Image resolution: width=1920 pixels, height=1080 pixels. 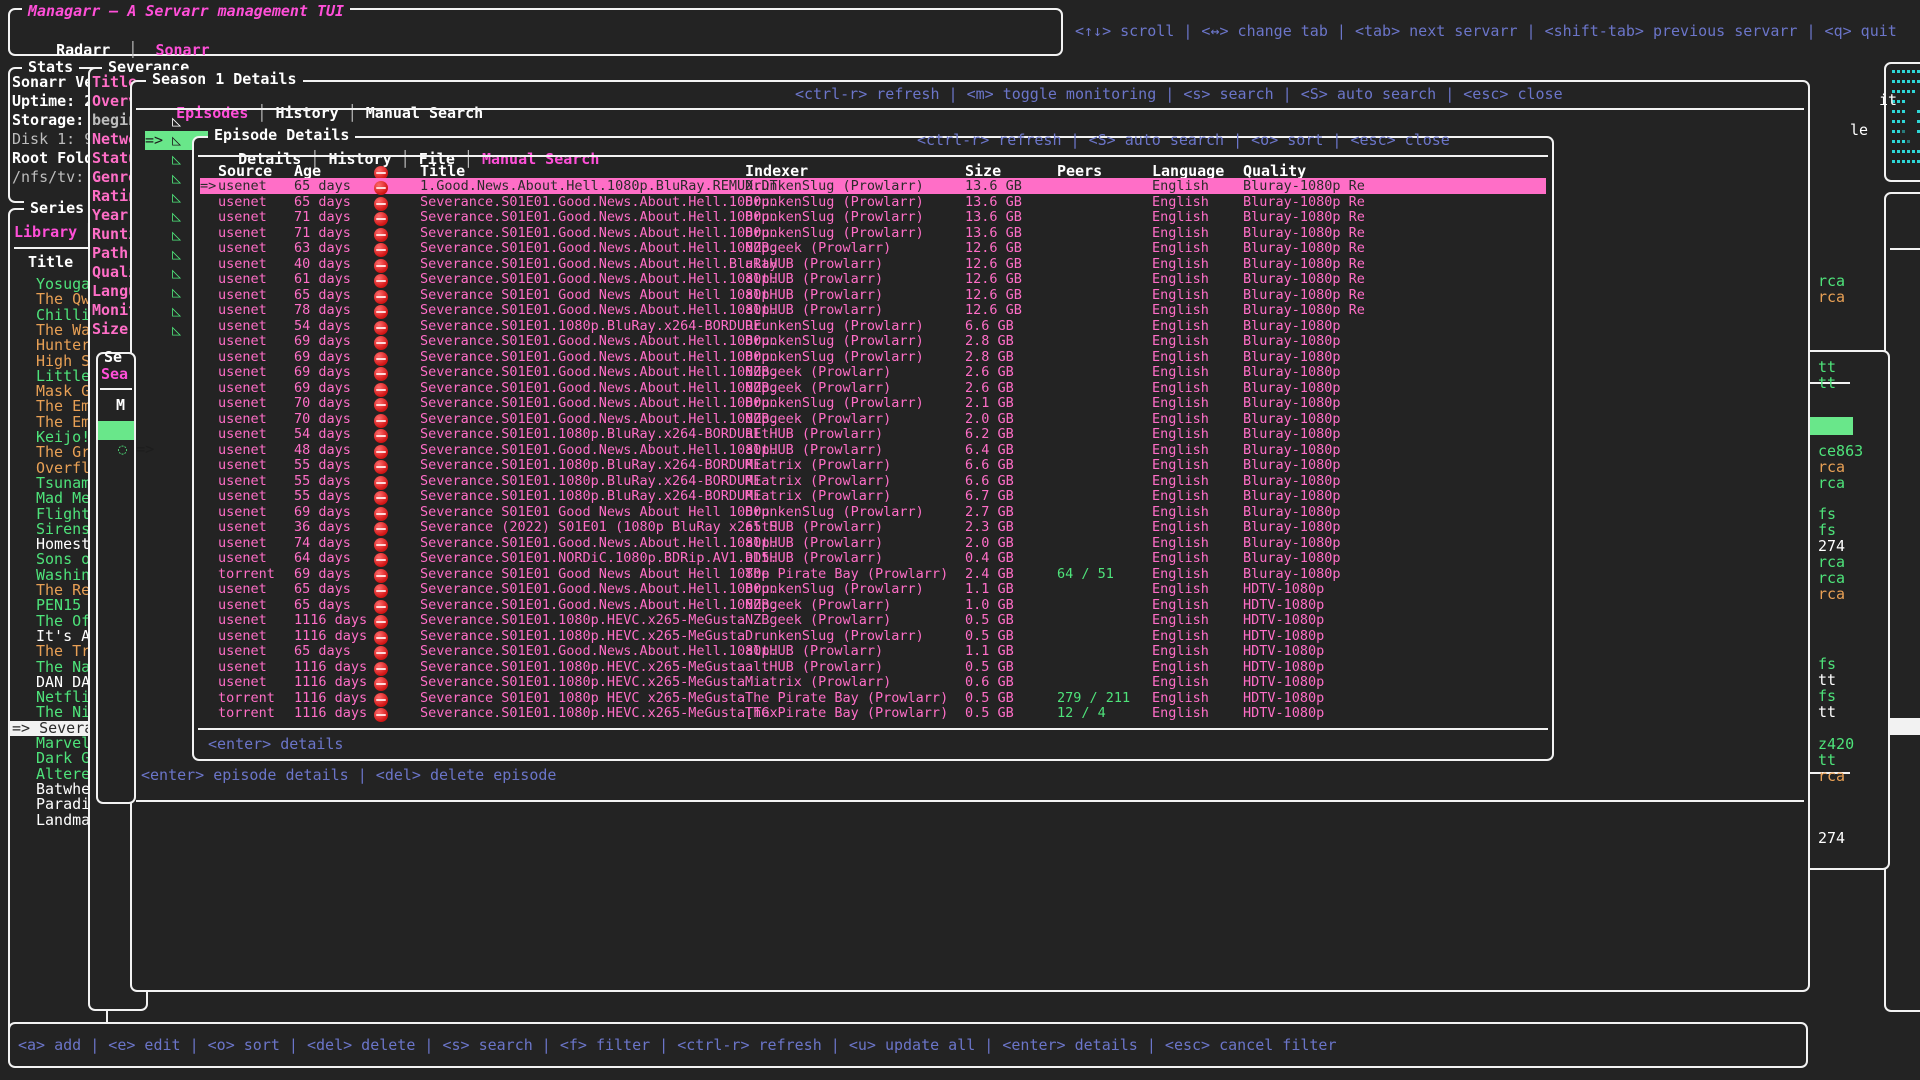 I want to click on series-list-item: Keijo!!, so click(x=68, y=437).